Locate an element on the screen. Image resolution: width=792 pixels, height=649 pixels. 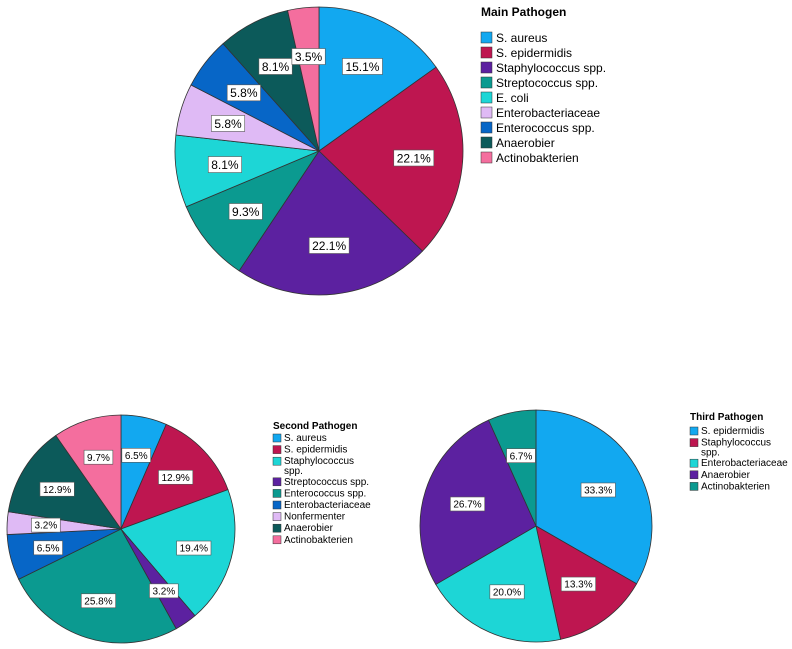
data-label-text: 25.8% is located at coordinates (98, 601).